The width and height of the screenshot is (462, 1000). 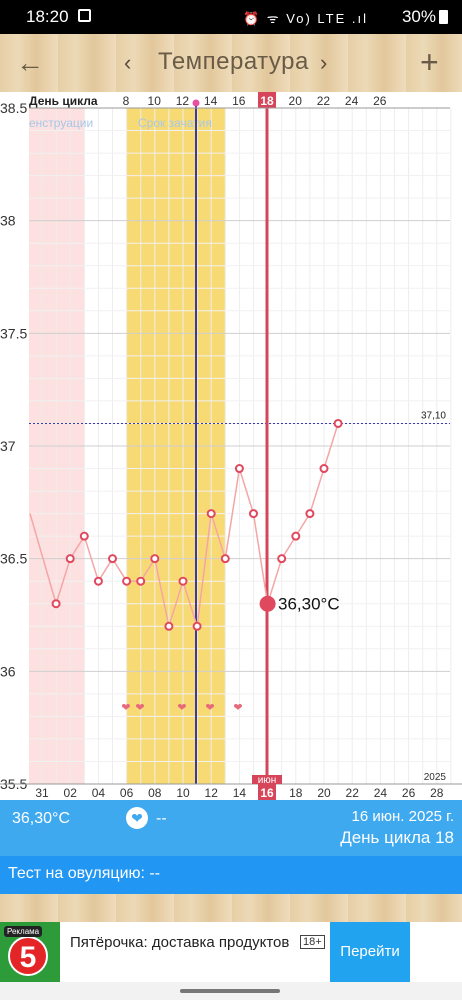 I want to click on home-handle, so click(x=230, y=991).